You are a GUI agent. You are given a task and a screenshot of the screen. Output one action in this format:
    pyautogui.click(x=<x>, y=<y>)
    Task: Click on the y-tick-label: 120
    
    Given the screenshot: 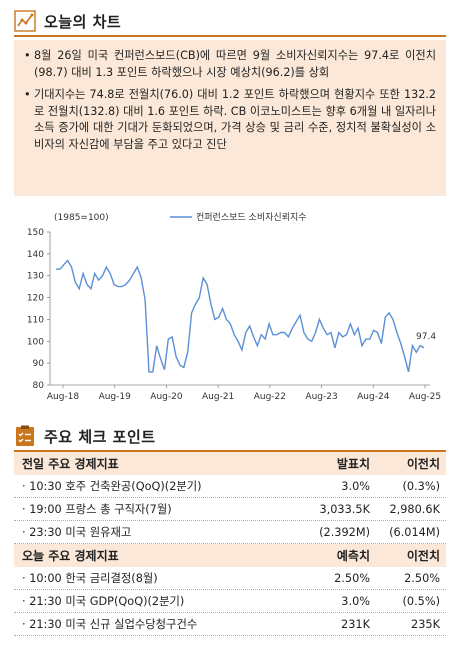 What is the action you would take?
    pyautogui.click(x=35, y=299)
    